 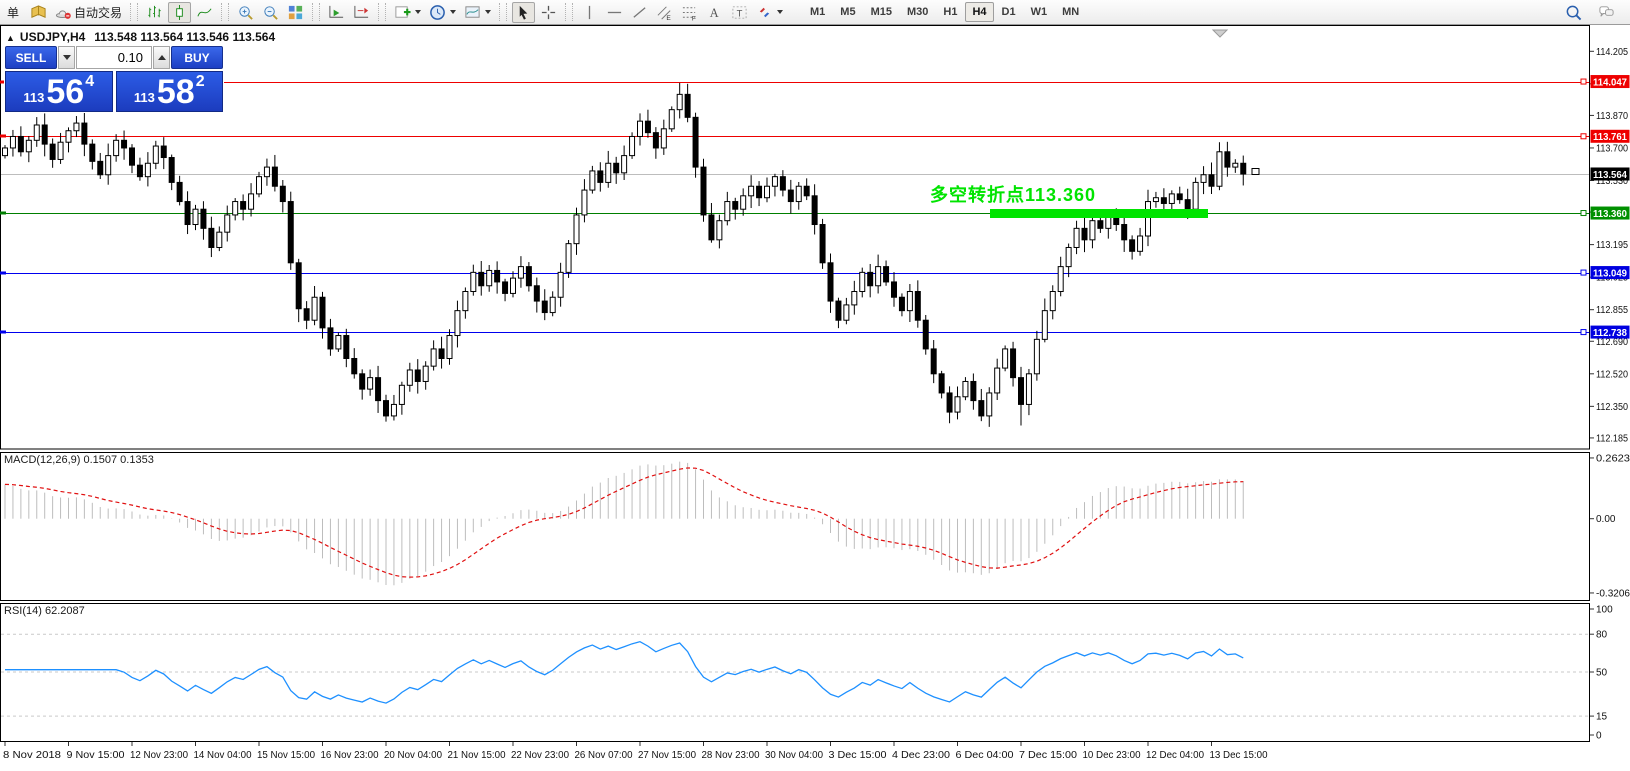 What do you see at coordinates (38, 12) in the screenshot?
I see `charts-profile-button` at bounding box center [38, 12].